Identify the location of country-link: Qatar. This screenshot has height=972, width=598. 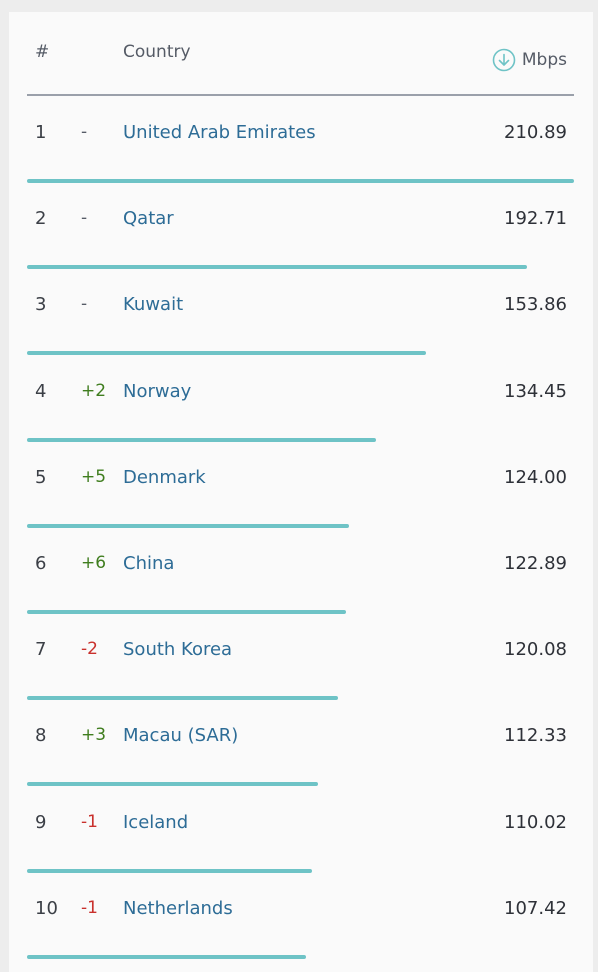
(148, 219).